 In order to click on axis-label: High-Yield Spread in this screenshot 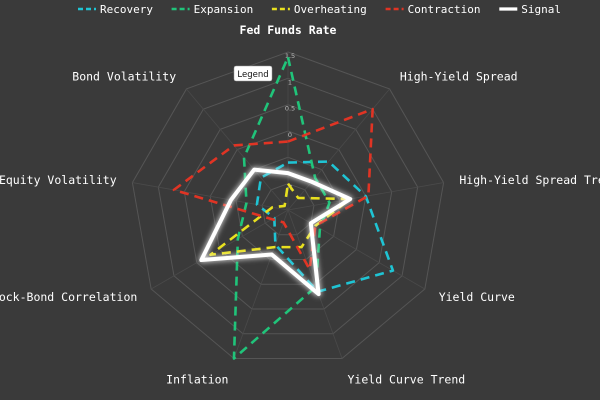, I will do `click(459, 77)`.